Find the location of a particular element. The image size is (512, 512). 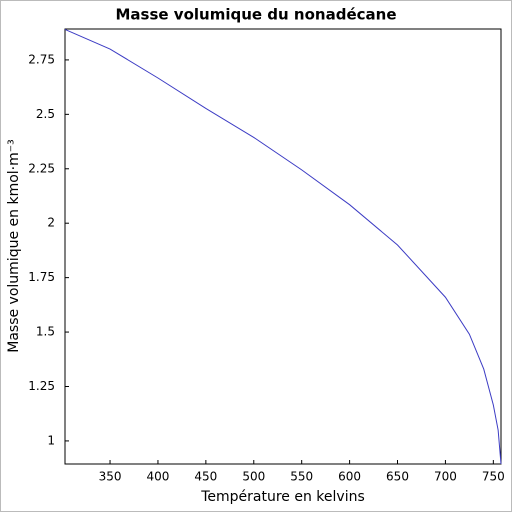

y-tick-label: 2.5 is located at coordinates (45, 114).